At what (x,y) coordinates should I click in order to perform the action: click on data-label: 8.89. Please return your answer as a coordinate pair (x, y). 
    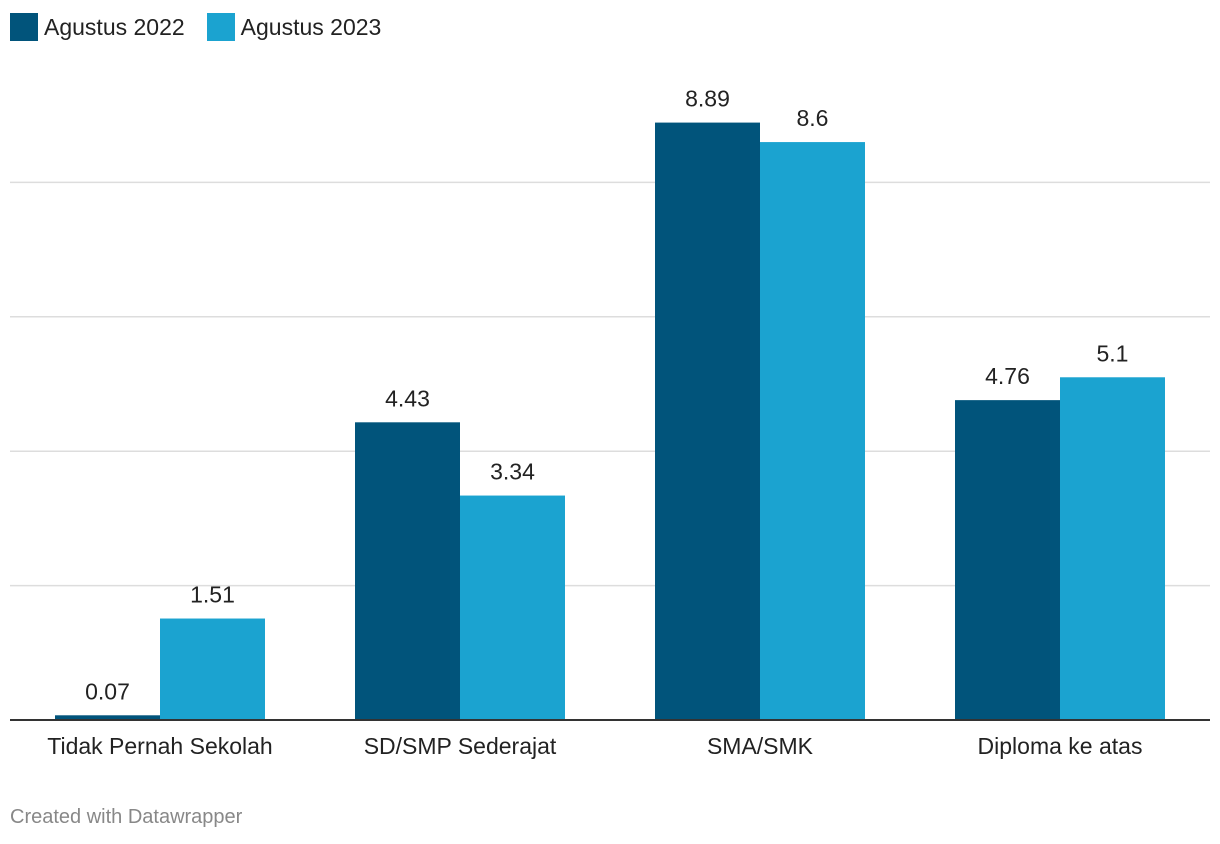
    Looking at the image, I should click on (707, 99).